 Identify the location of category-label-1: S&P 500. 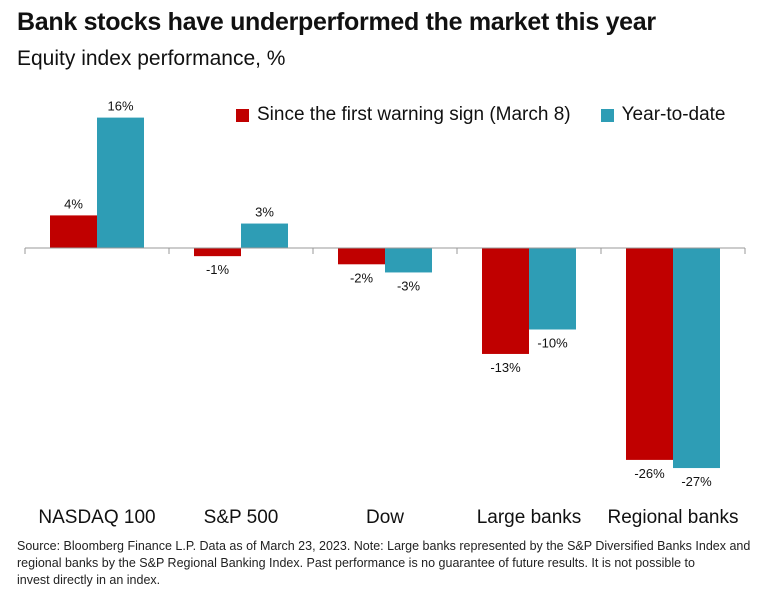
(241, 517).